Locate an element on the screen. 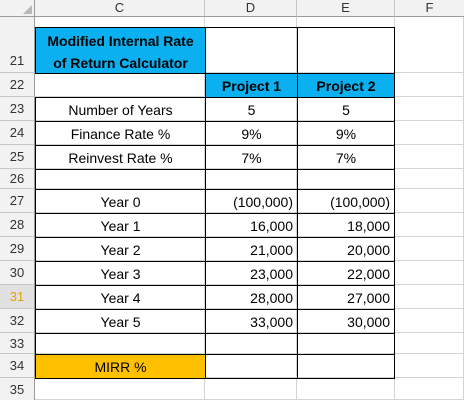 This screenshot has width=464, height=400. cell-e21 is located at coordinates (346, 50).